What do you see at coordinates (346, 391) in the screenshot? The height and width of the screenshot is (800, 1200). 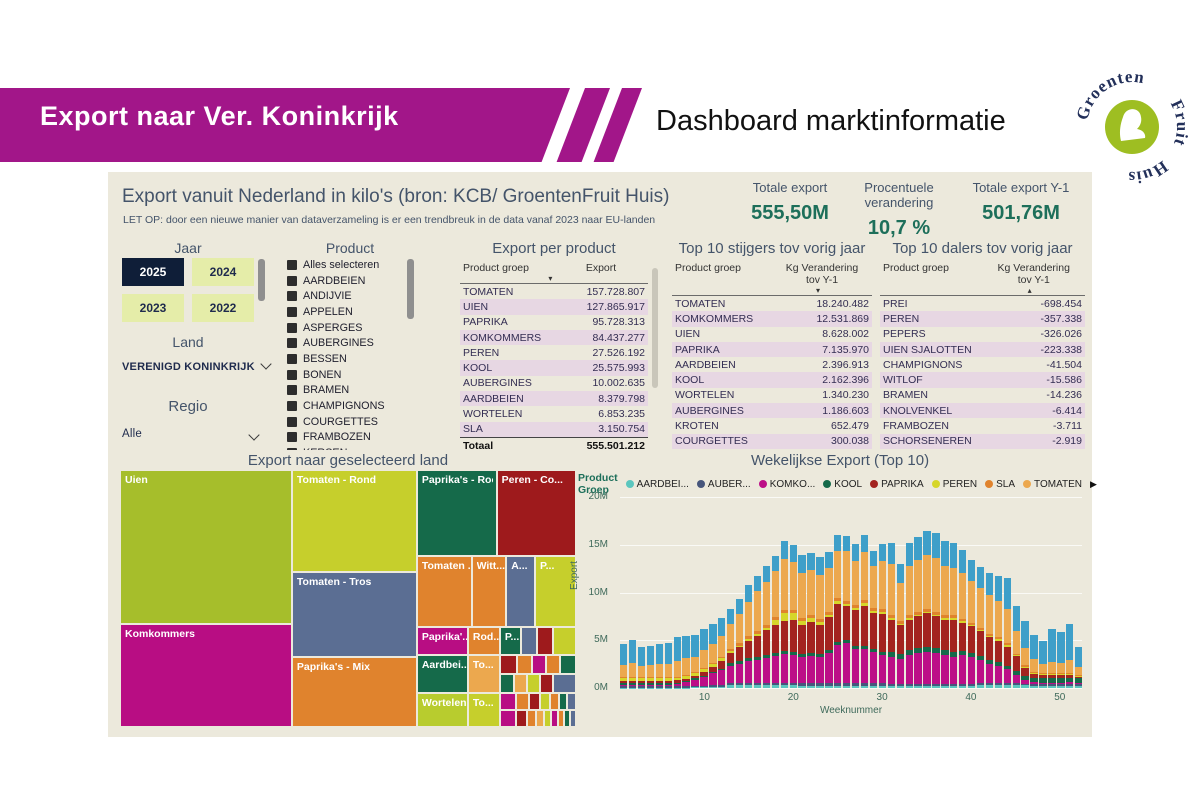 I see `product-item: BRAMEN` at bounding box center [346, 391].